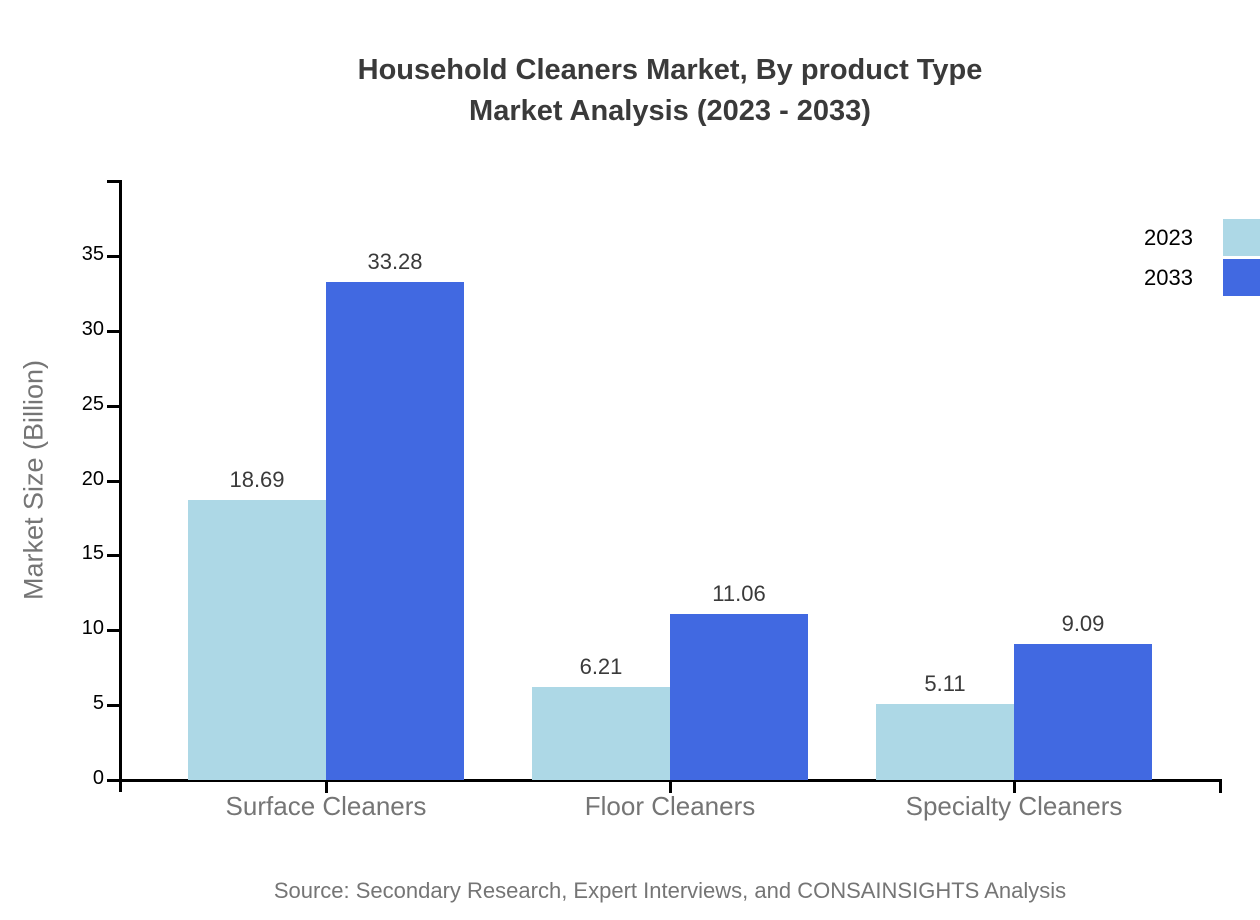 This screenshot has width=1260, height=920. Describe the element at coordinates (664, 780) in the screenshot. I see `x-axis-line` at that location.